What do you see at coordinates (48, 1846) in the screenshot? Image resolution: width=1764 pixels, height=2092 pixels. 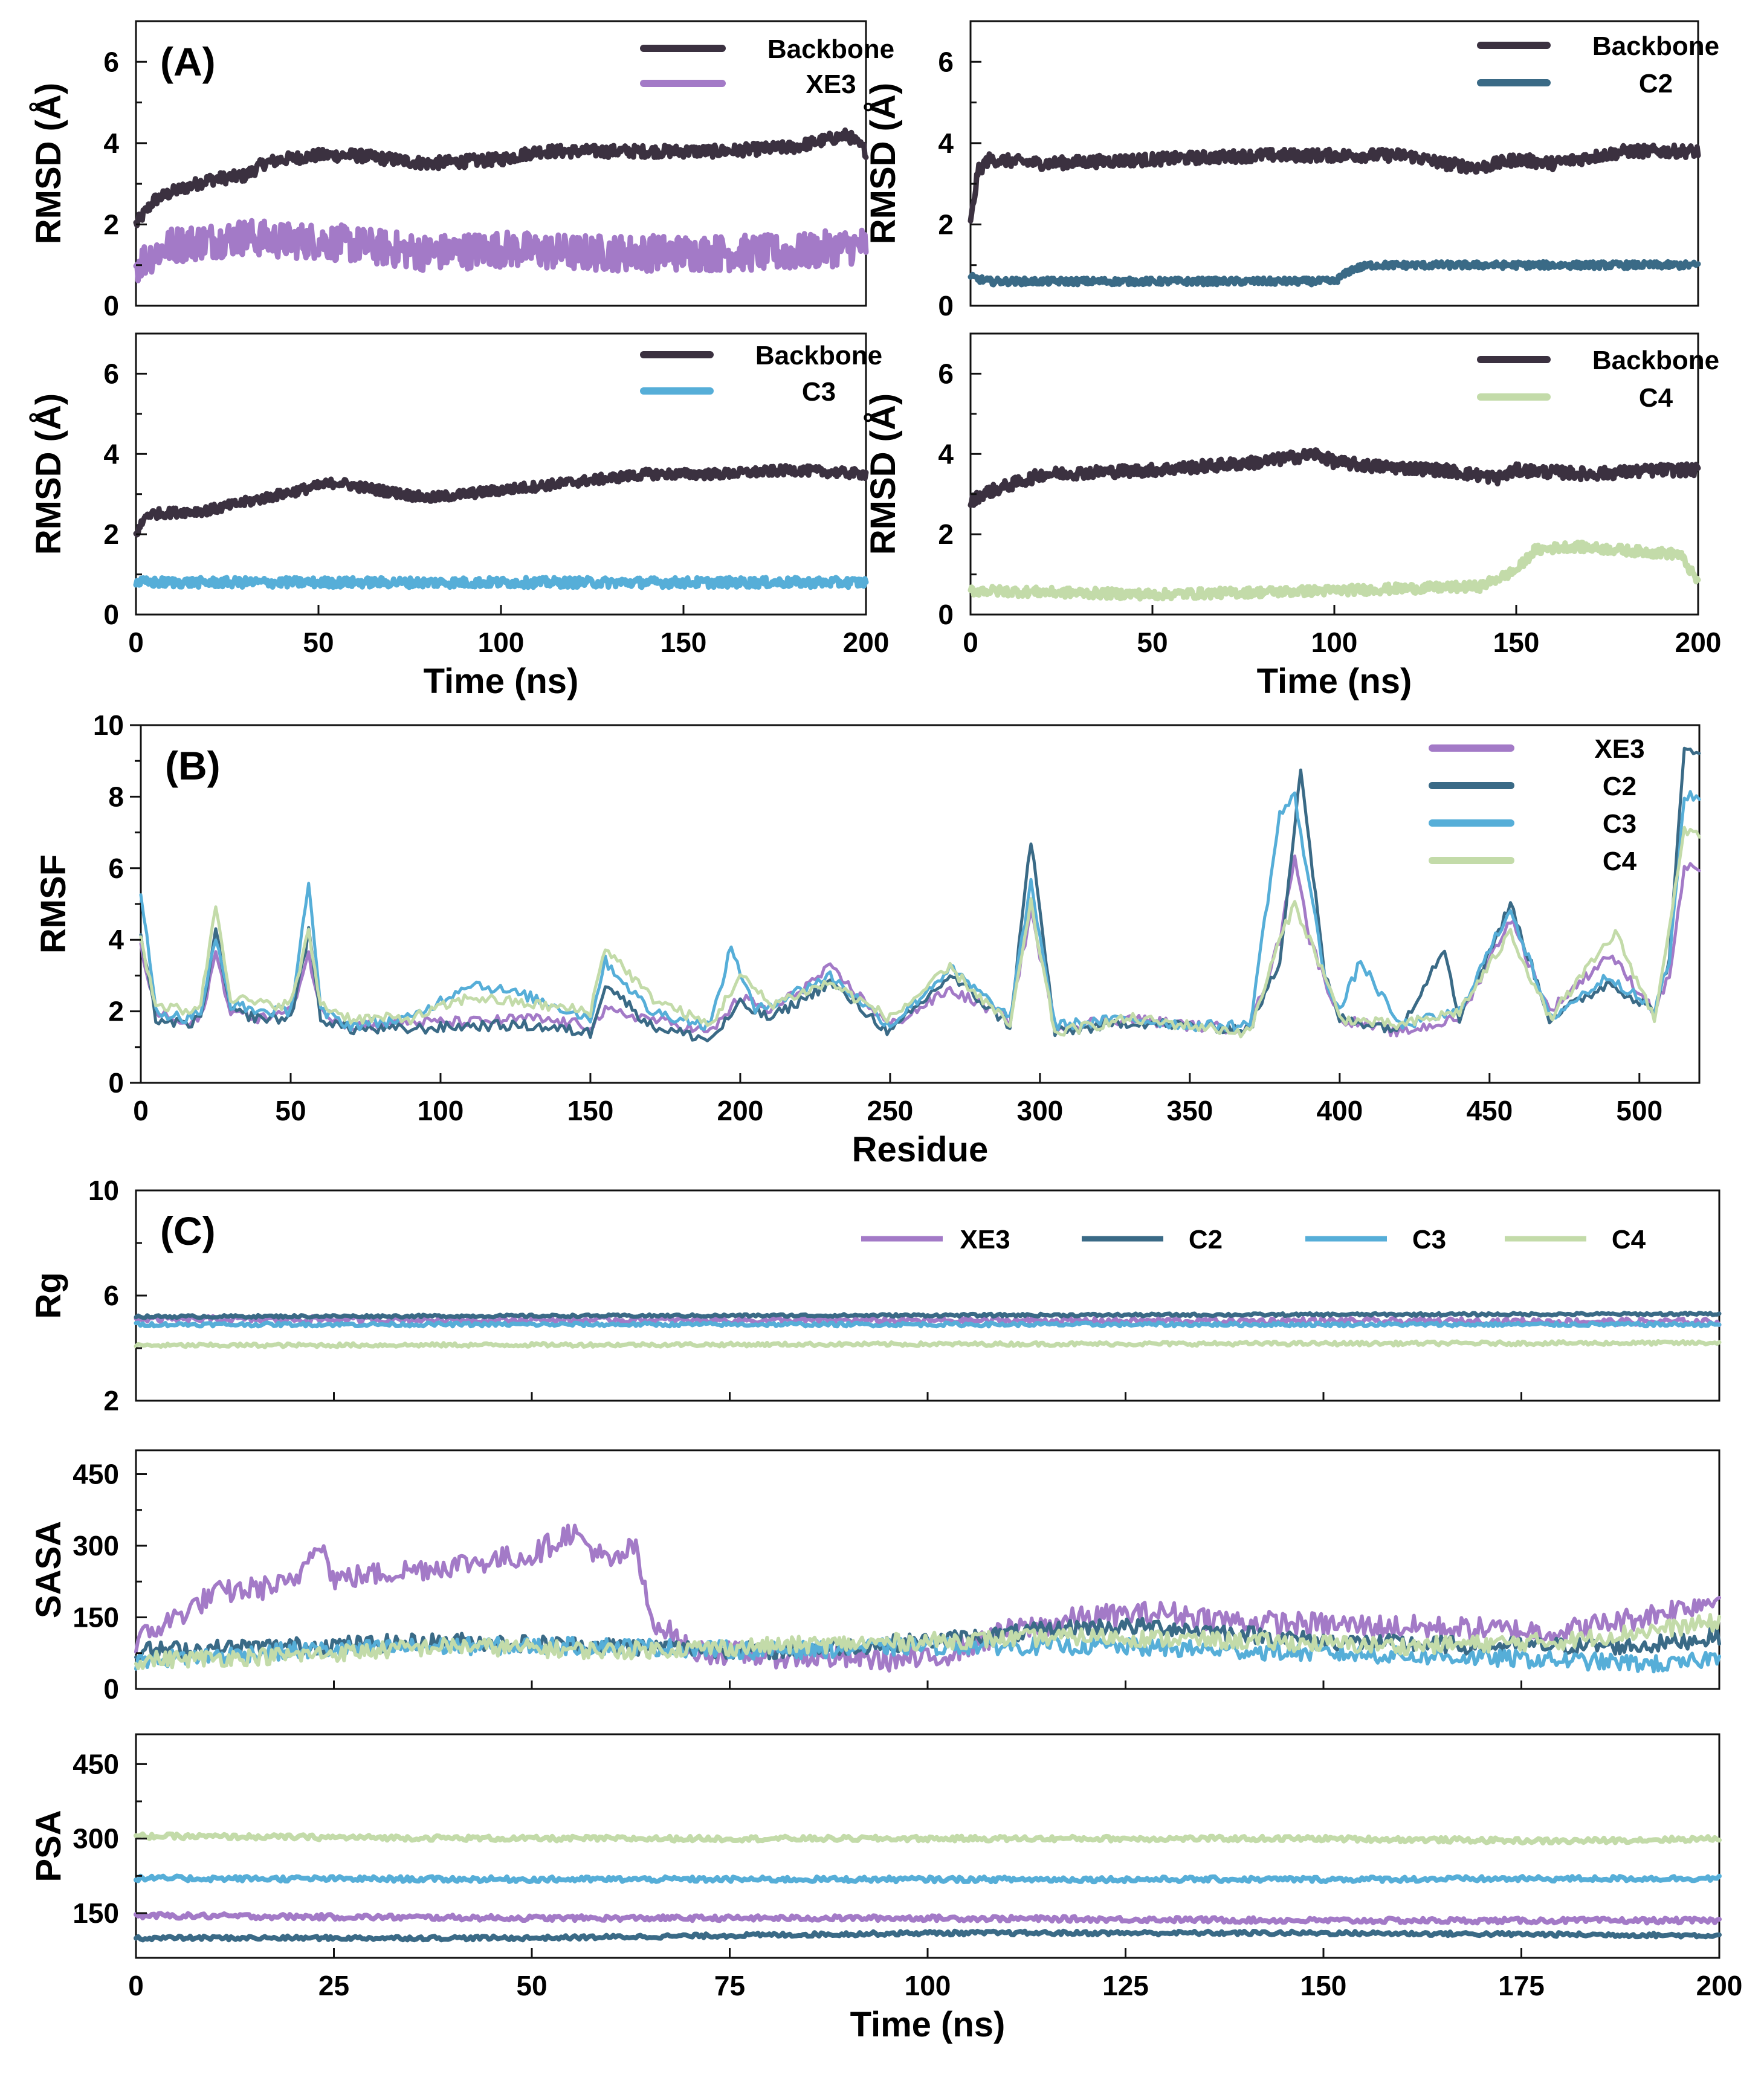 I see `y-axis-label: PSA` at bounding box center [48, 1846].